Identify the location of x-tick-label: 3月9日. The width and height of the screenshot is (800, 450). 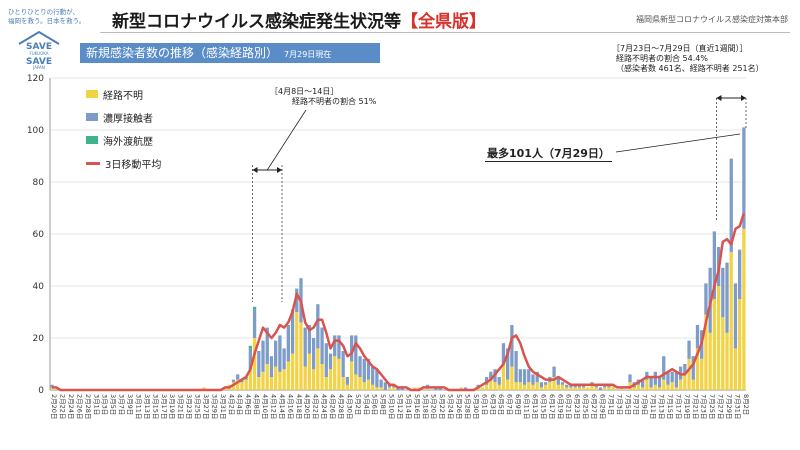
(130, 404).